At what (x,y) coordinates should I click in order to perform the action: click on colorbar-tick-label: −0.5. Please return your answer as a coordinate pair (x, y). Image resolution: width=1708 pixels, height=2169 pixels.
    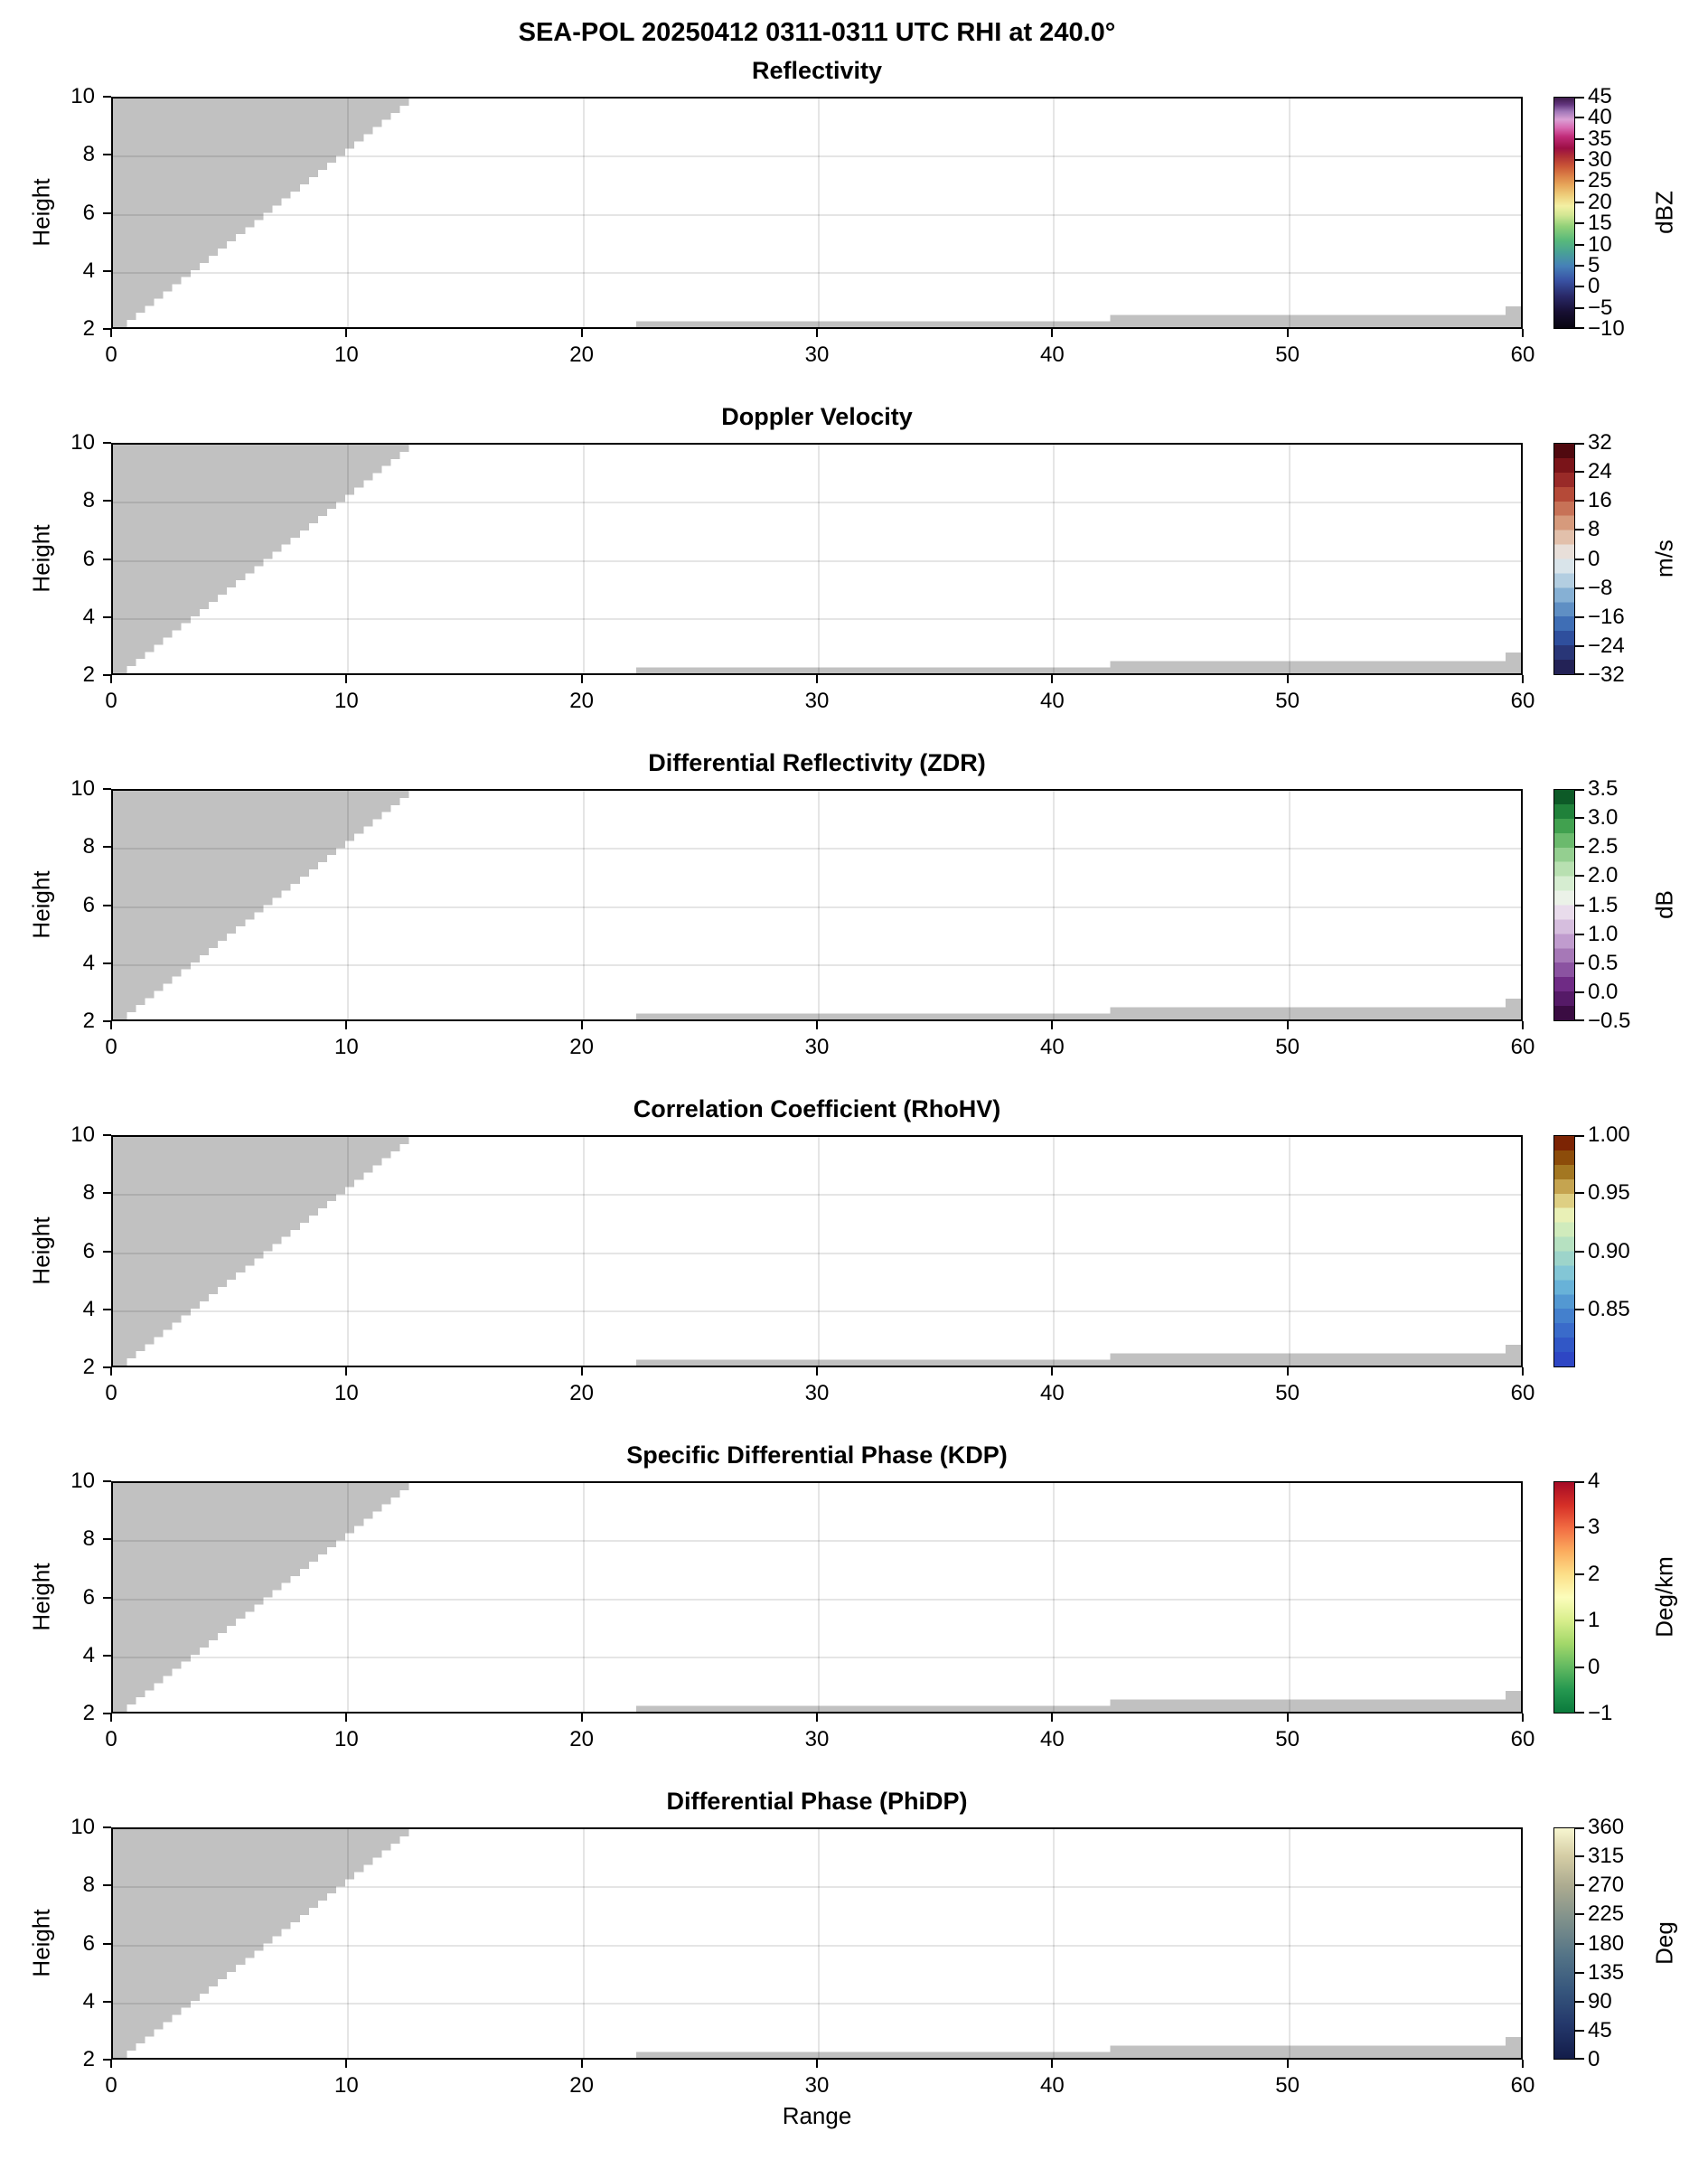
    Looking at the image, I should click on (1609, 1021).